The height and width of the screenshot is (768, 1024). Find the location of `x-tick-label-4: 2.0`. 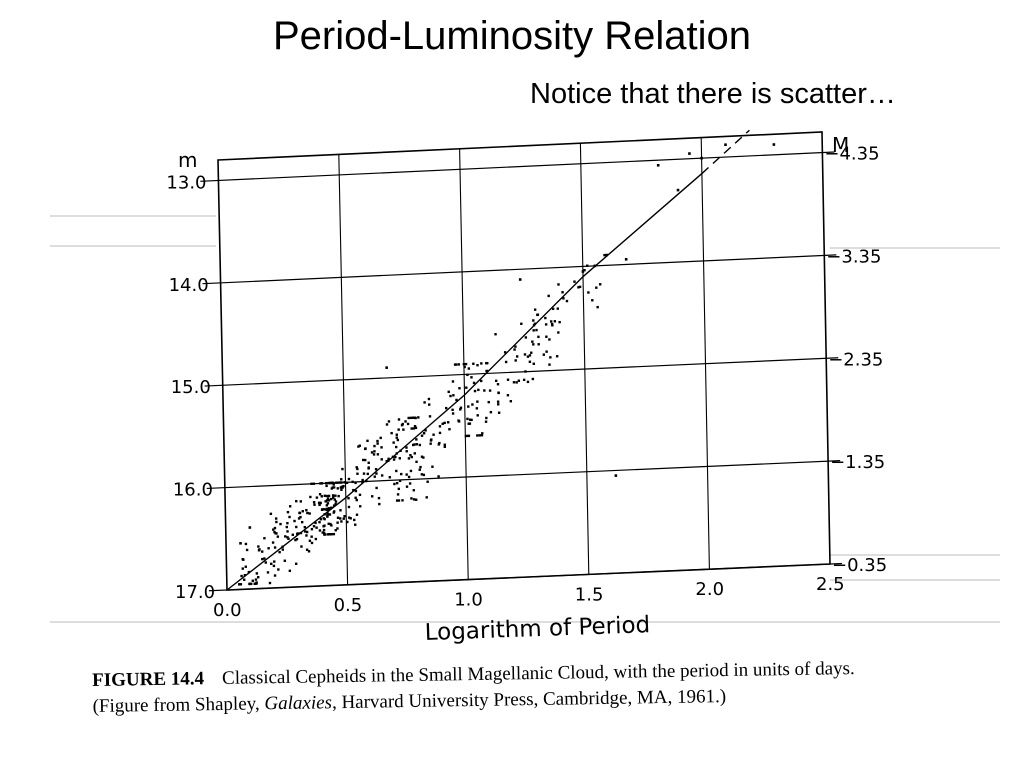

x-tick-label-4: 2.0 is located at coordinates (709, 589).